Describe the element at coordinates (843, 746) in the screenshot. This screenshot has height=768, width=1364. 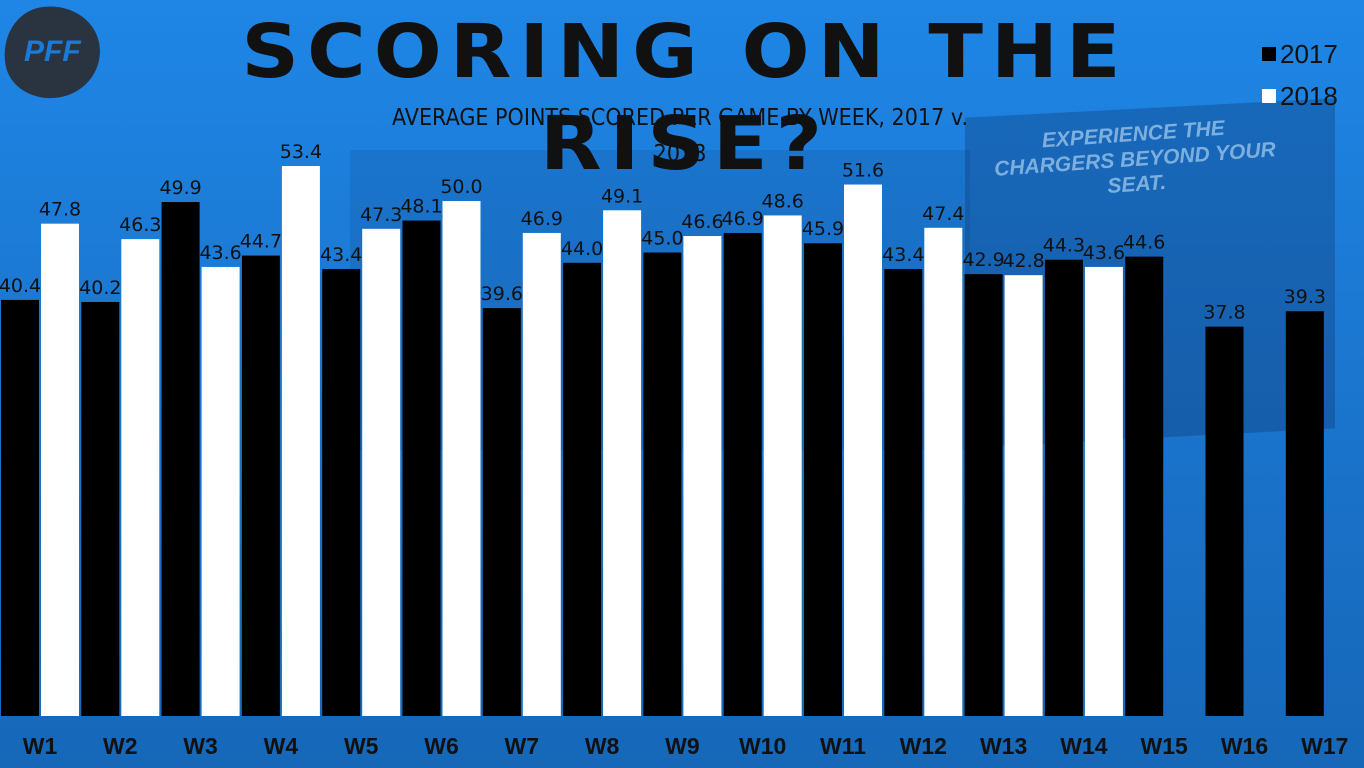
I see `x-tick-label-w11: W11` at that location.